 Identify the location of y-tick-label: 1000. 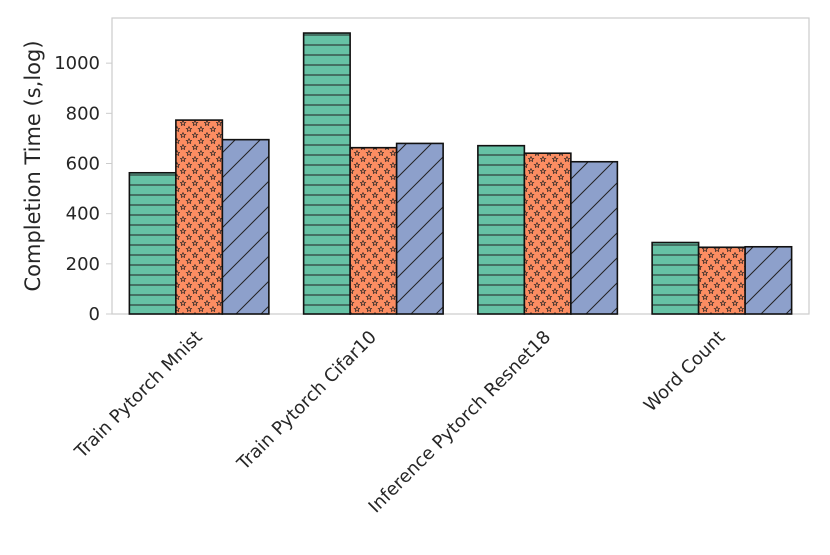
(77, 63).